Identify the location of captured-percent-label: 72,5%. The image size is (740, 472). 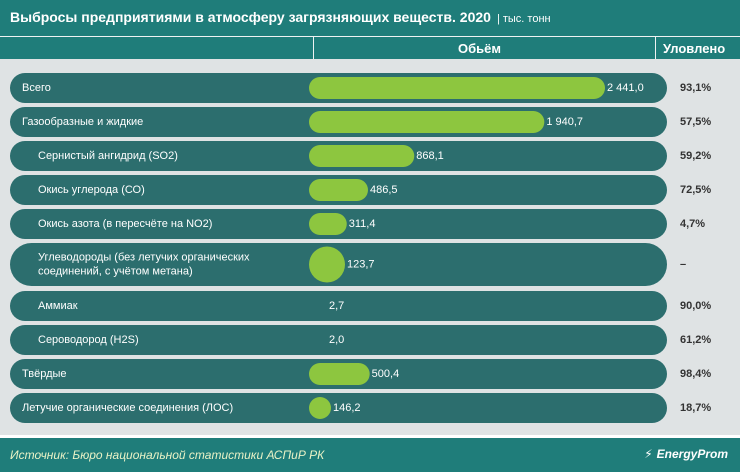
(695, 190).